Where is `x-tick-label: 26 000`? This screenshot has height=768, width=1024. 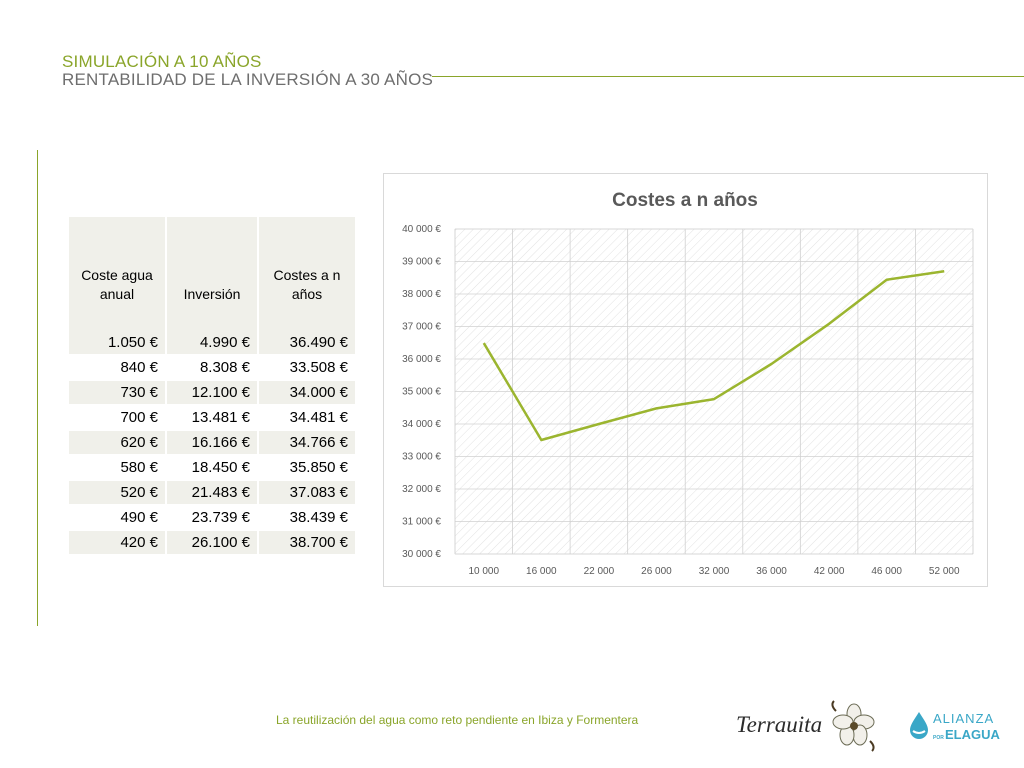 x-tick-label: 26 000 is located at coordinates (656, 571).